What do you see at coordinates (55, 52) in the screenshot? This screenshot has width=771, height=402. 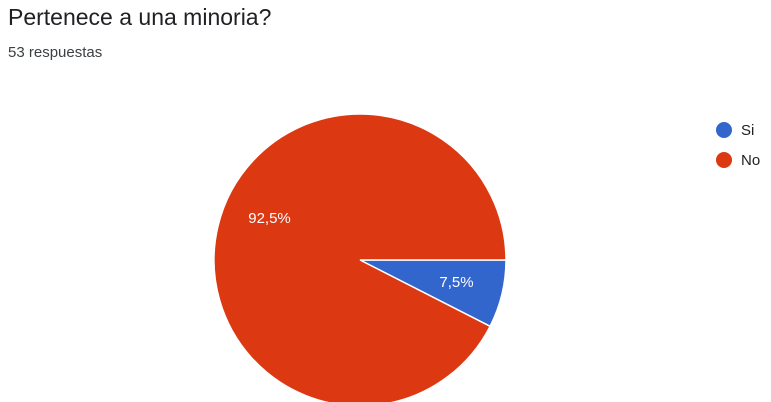 I see `response-count: 53 respuestas` at bounding box center [55, 52].